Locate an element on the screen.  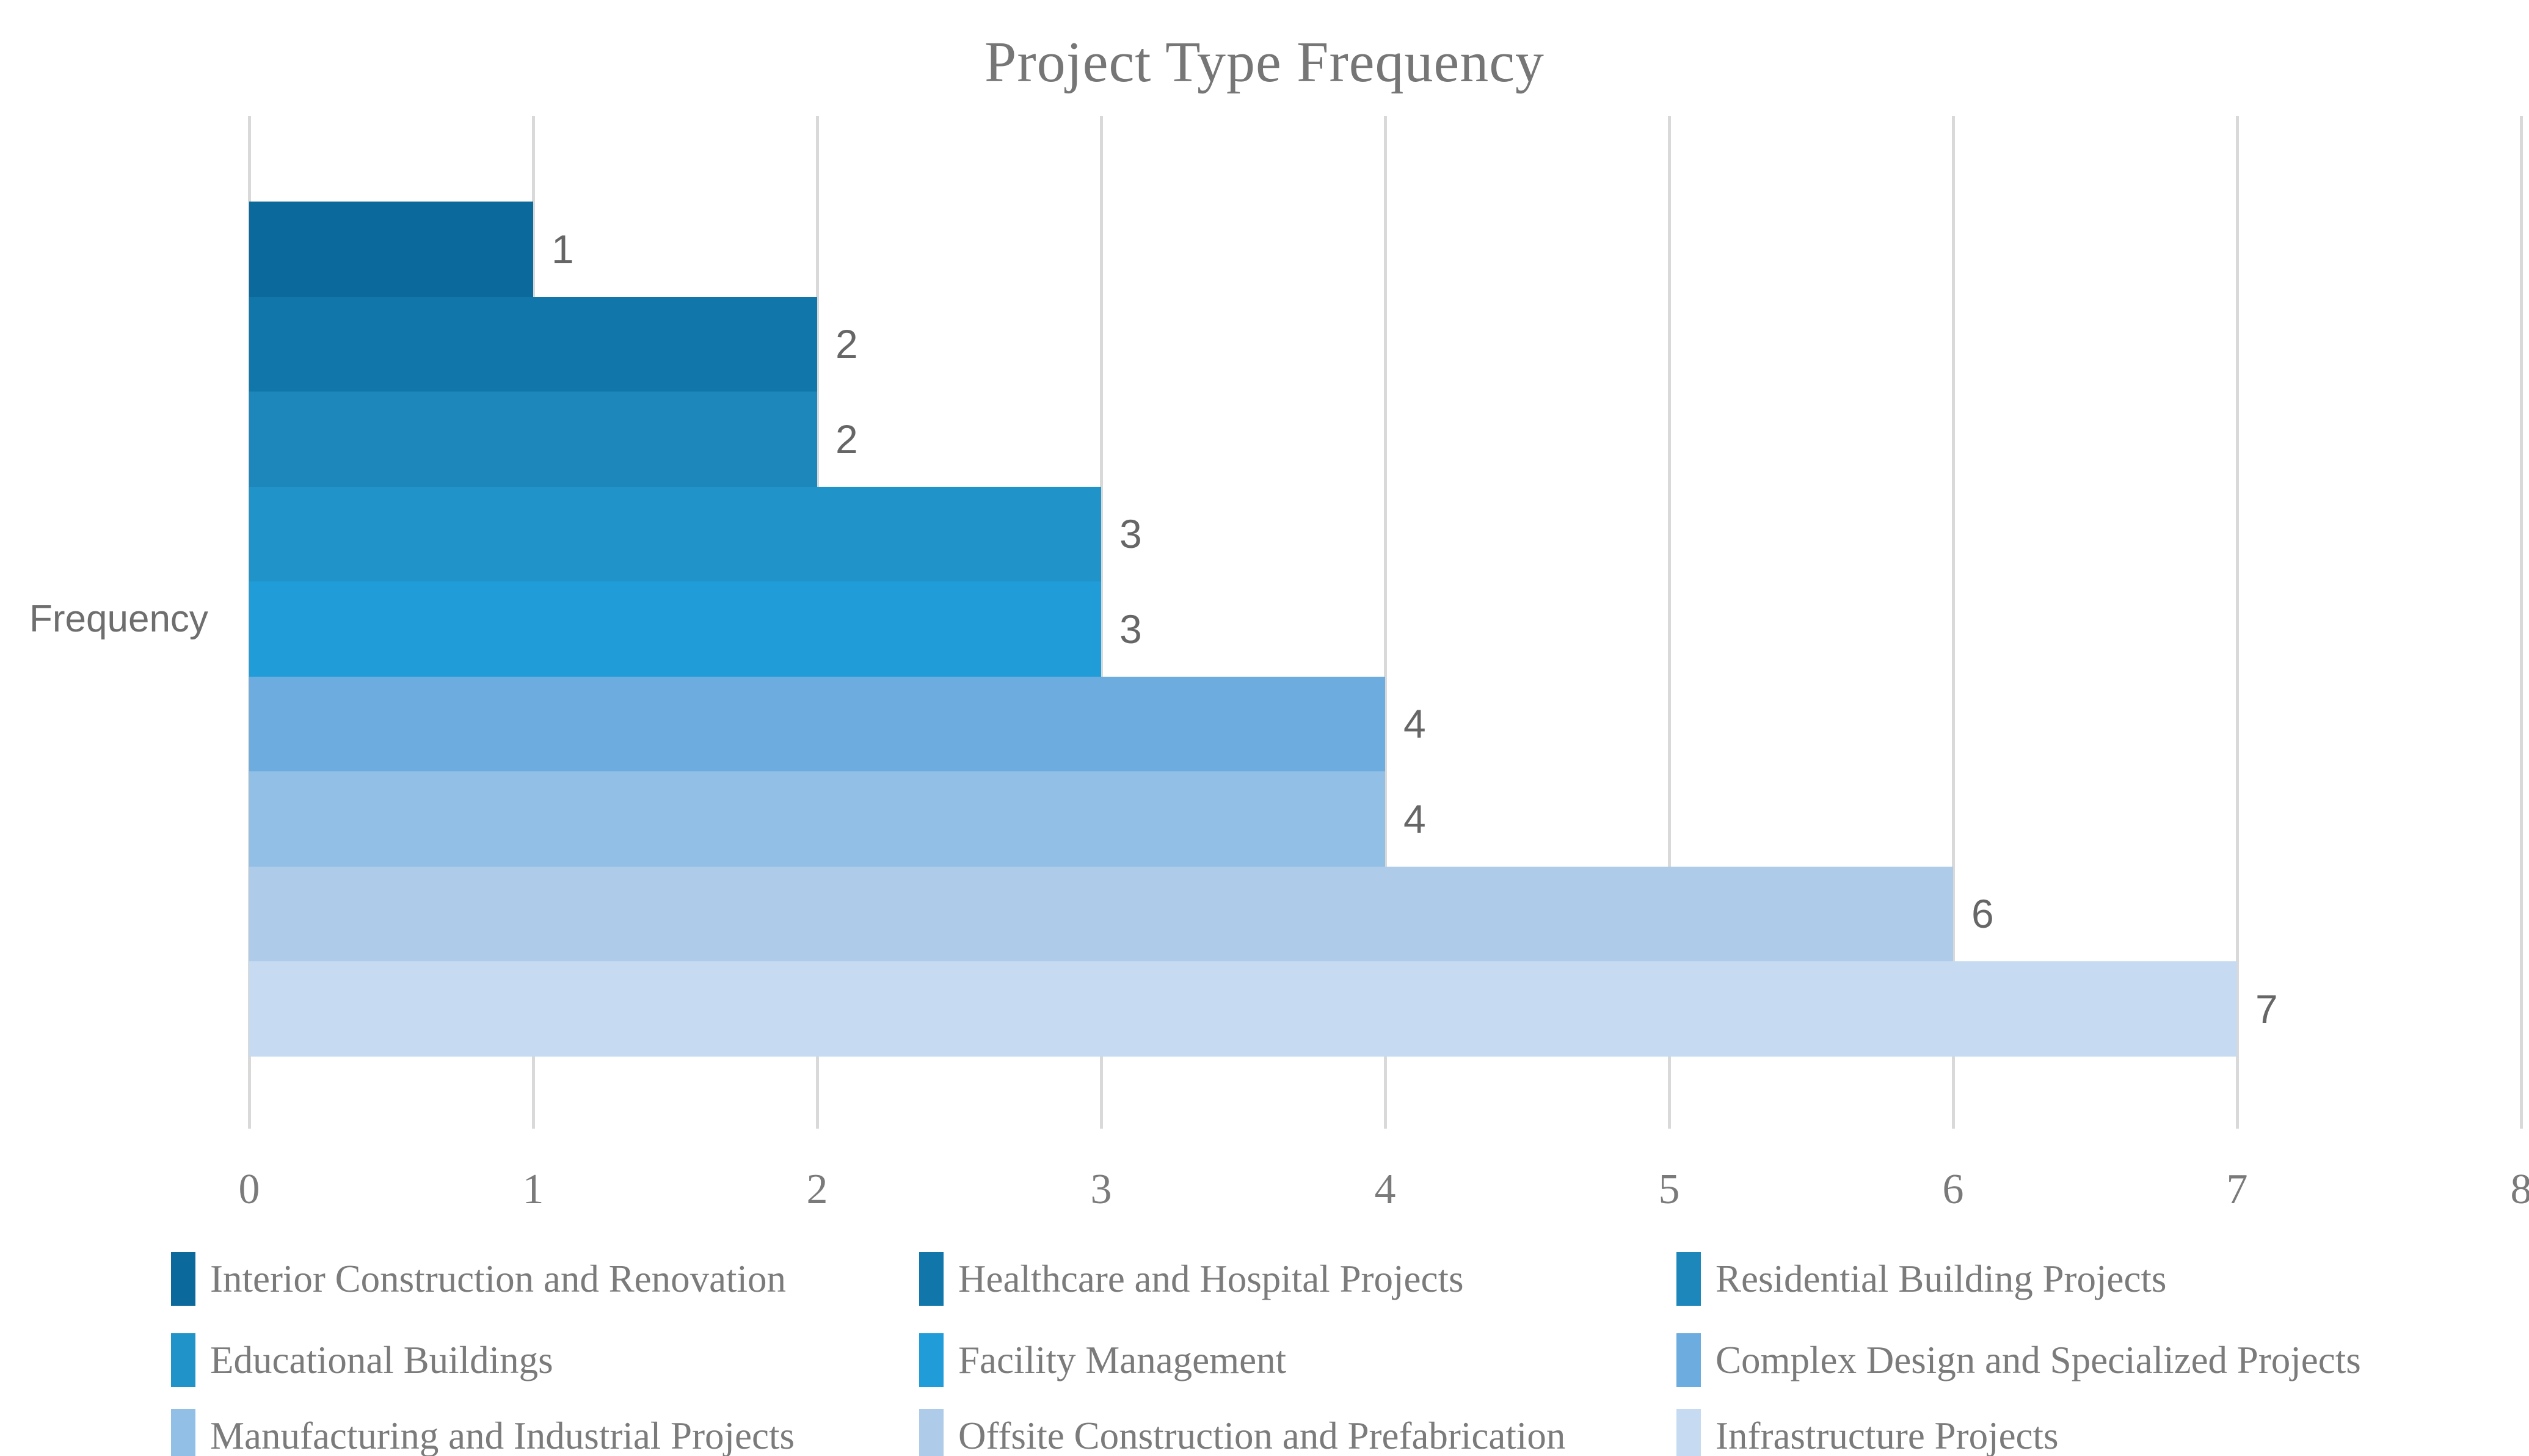
y-axis-title: Frequency is located at coordinates (118, 619).